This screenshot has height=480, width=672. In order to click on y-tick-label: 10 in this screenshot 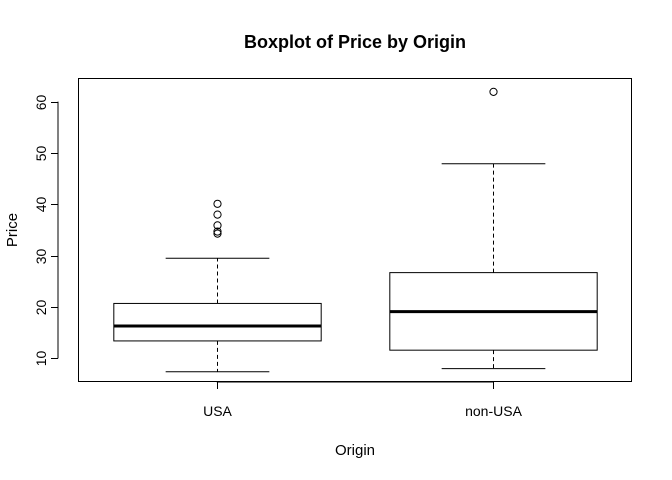, I will do `click(41, 359)`.